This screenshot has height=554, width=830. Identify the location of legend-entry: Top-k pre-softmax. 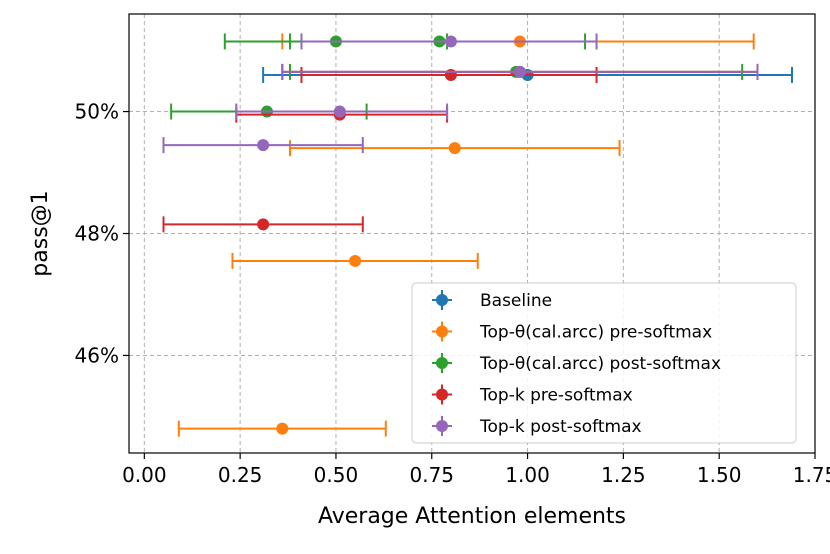
(532, 395).